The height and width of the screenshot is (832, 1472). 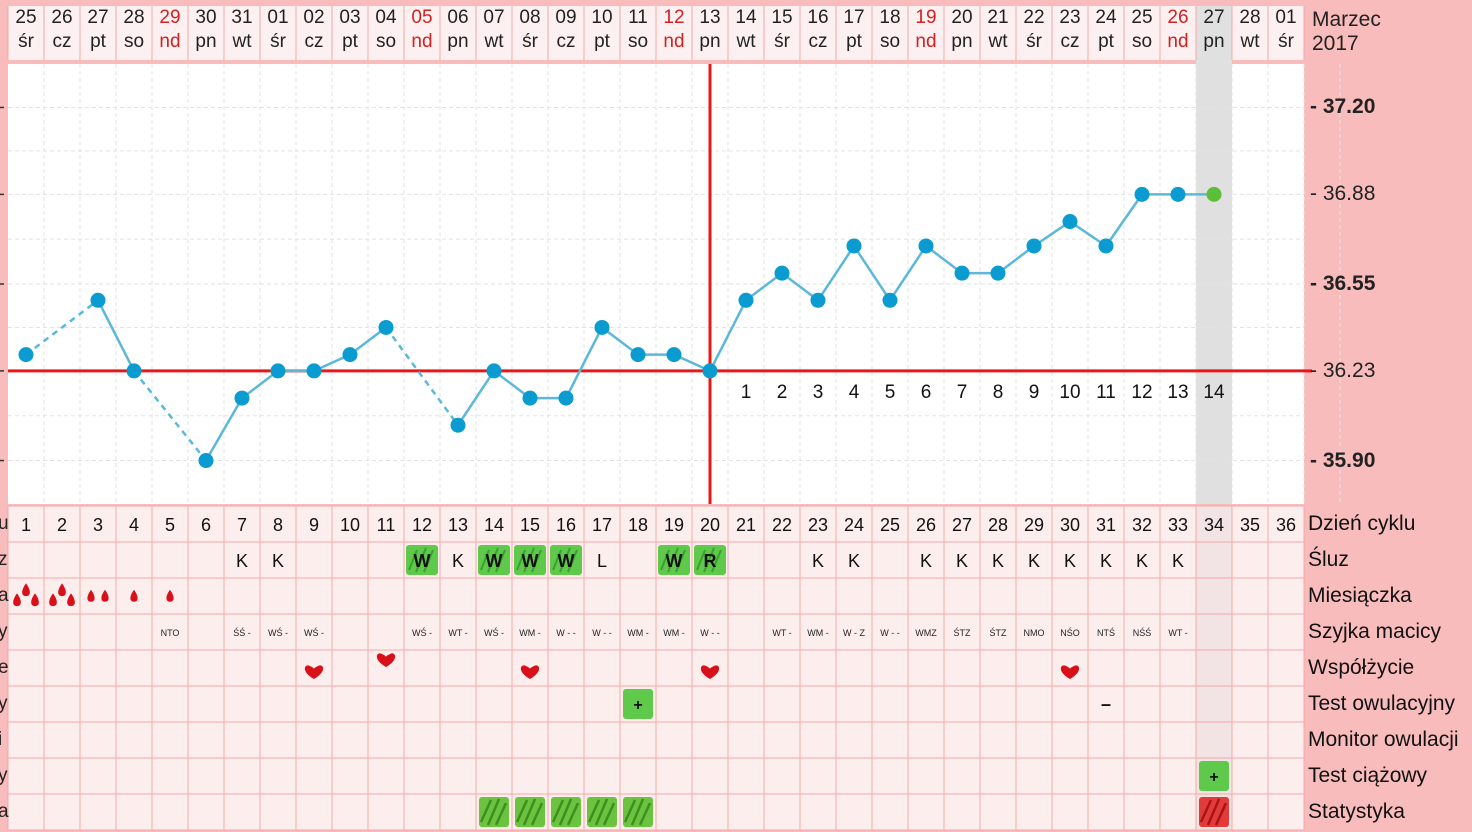 What do you see at coordinates (494, 561) in the screenshot?
I see `mucus-code: W` at bounding box center [494, 561].